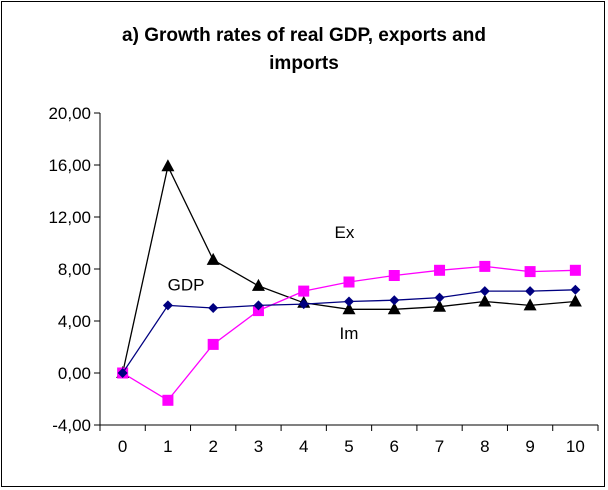  I want to click on x-tick-label: 5, so click(348, 446).